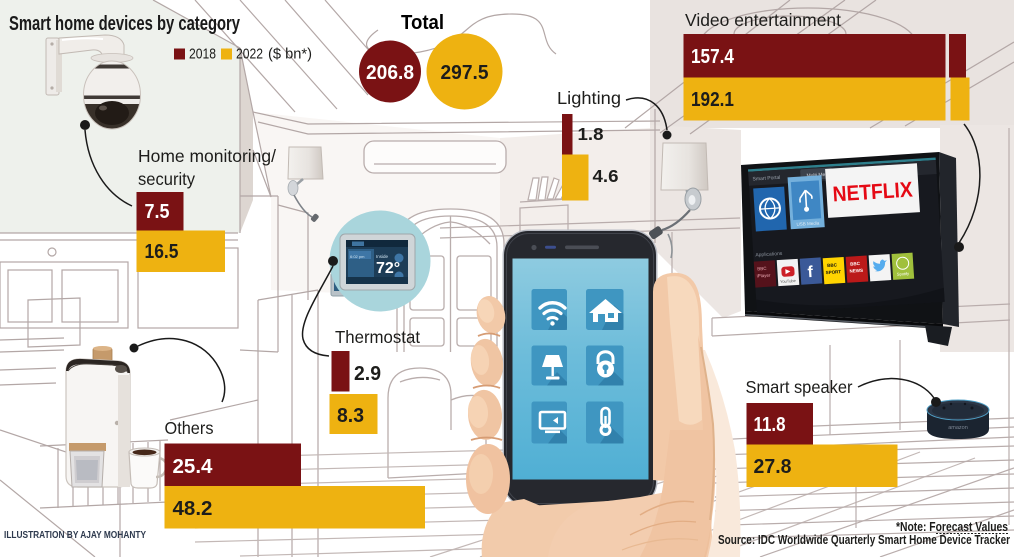  Describe the element at coordinates (769, 255) in the screenshot. I see `svg-text: Applications` at that location.